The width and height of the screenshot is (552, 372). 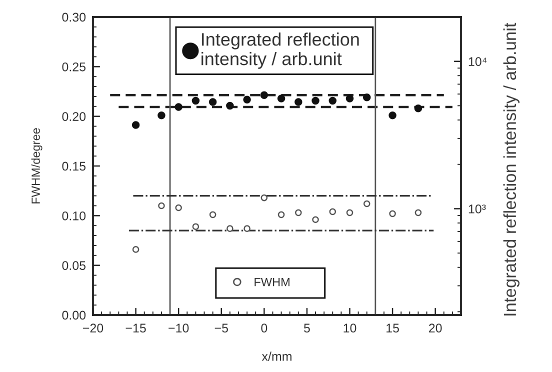 What do you see at coordinates (277, 356) in the screenshot?
I see `x-axis-title: x/mm` at bounding box center [277, 356].